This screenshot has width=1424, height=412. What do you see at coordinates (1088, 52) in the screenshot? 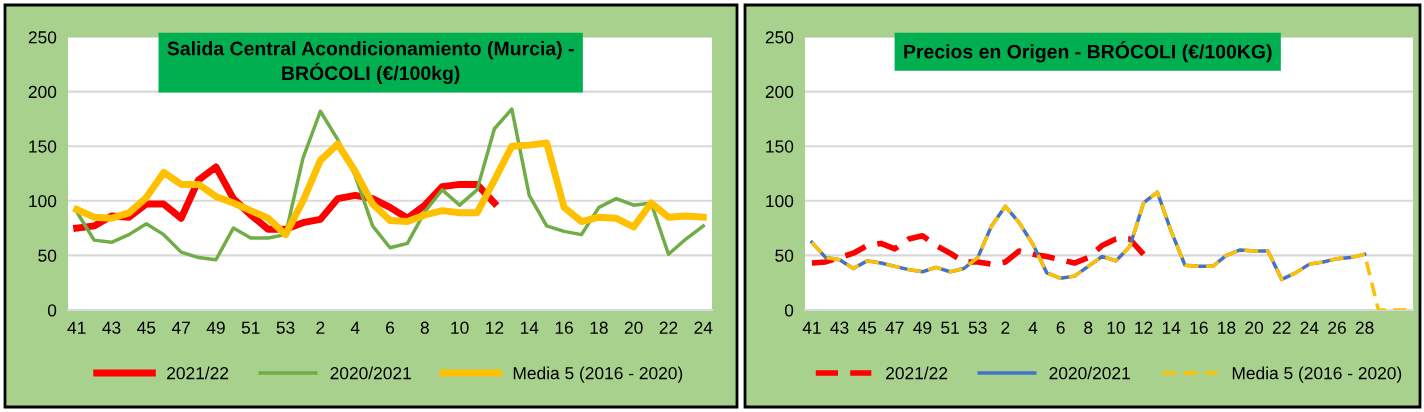
I see `chart-title: Precios en Origen - BRÓCOLI (€/100KG)` at bounding box center [1088, 52].